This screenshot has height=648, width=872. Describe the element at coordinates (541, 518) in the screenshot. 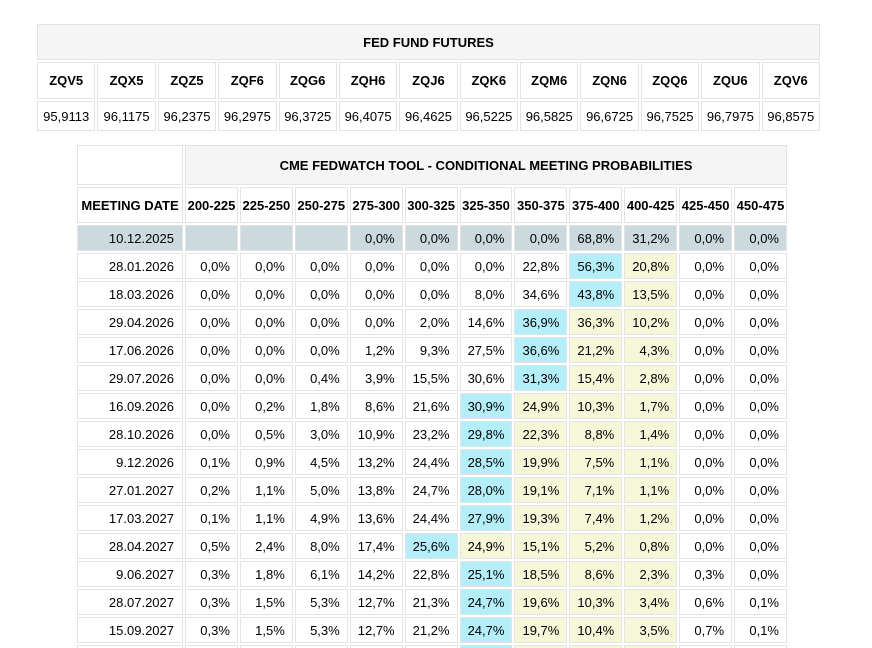

I see `probability-cell: 19,3%` at that location.